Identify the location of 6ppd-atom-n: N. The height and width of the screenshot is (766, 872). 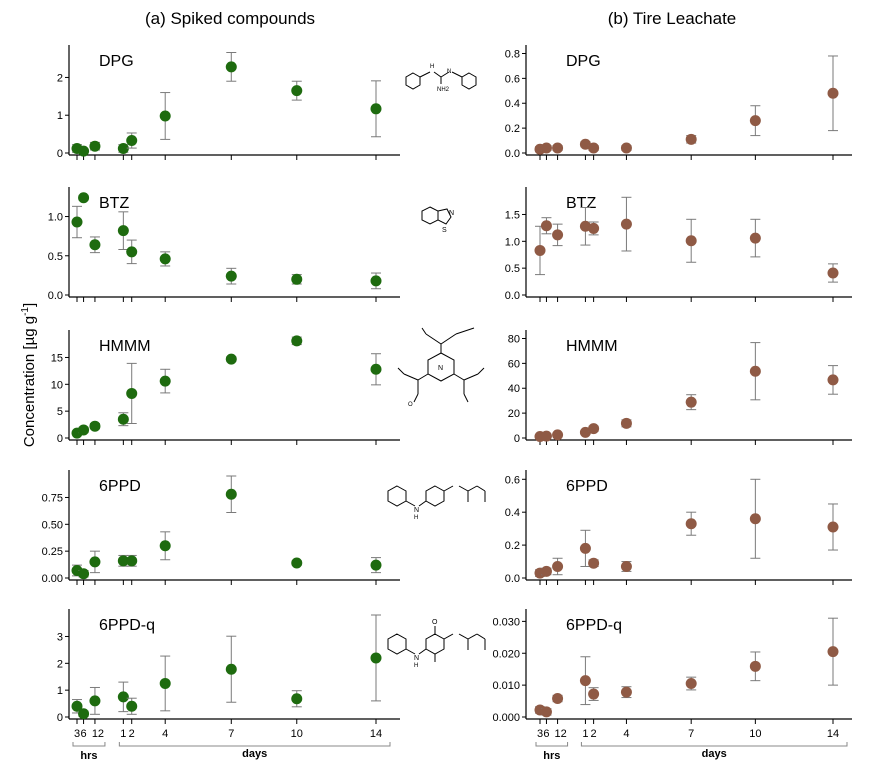
(416, 510).